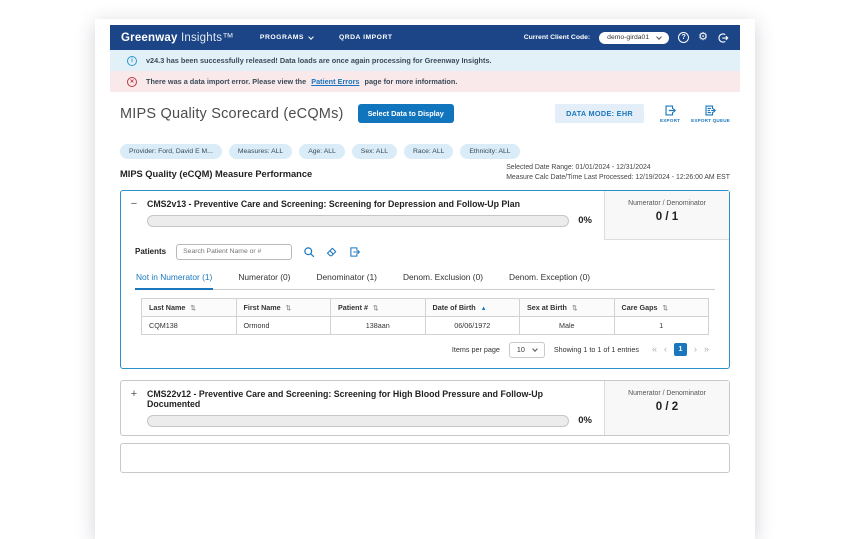 The height and width of the screenshot is (539, 850). I want to click on clear-search-button, so click(332, 252).